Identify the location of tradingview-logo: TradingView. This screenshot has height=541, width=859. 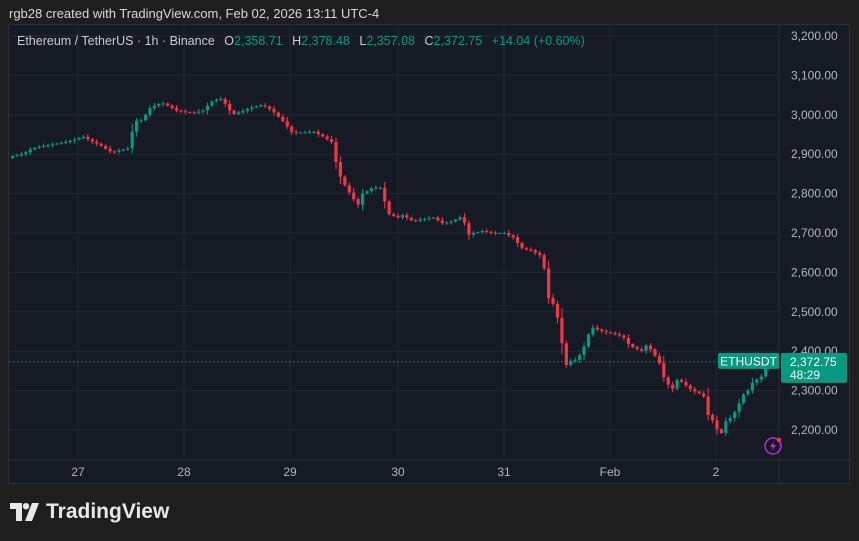
(89, 512).